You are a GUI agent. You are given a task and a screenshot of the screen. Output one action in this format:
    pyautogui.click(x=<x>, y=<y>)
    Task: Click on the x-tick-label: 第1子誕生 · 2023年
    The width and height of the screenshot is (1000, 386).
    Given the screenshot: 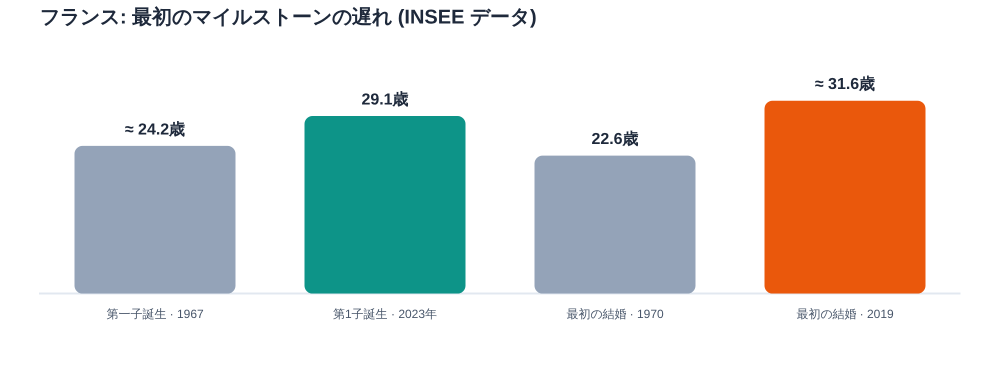 What is the action you would take?
    pyautogui.click(x=385, y=314)
    